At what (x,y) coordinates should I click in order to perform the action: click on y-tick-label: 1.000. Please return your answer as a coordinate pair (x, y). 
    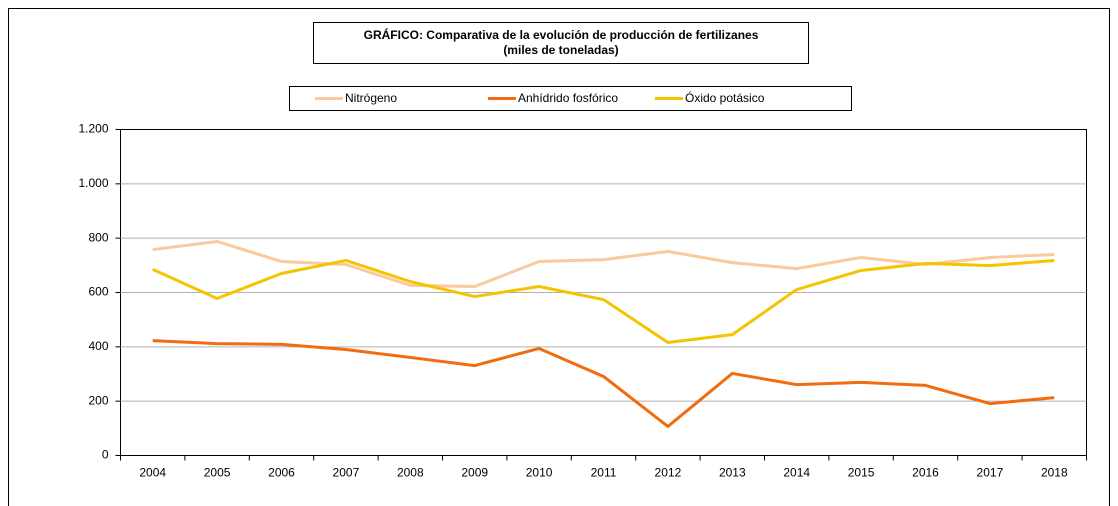
    Looking at the image, I should click on (93, 183).